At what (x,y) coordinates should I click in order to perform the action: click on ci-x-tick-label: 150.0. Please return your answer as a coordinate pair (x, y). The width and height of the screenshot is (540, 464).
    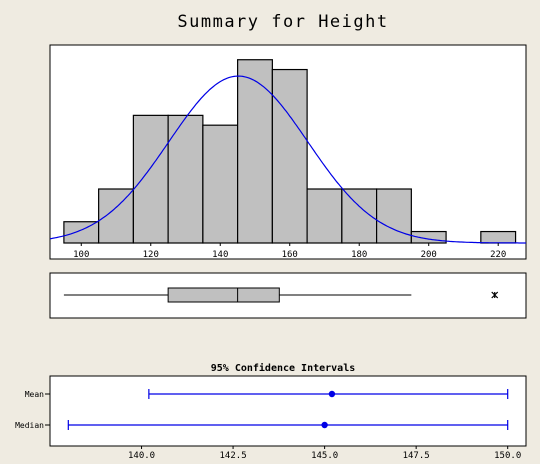
    Looking at the image, I should click on (507, 456).